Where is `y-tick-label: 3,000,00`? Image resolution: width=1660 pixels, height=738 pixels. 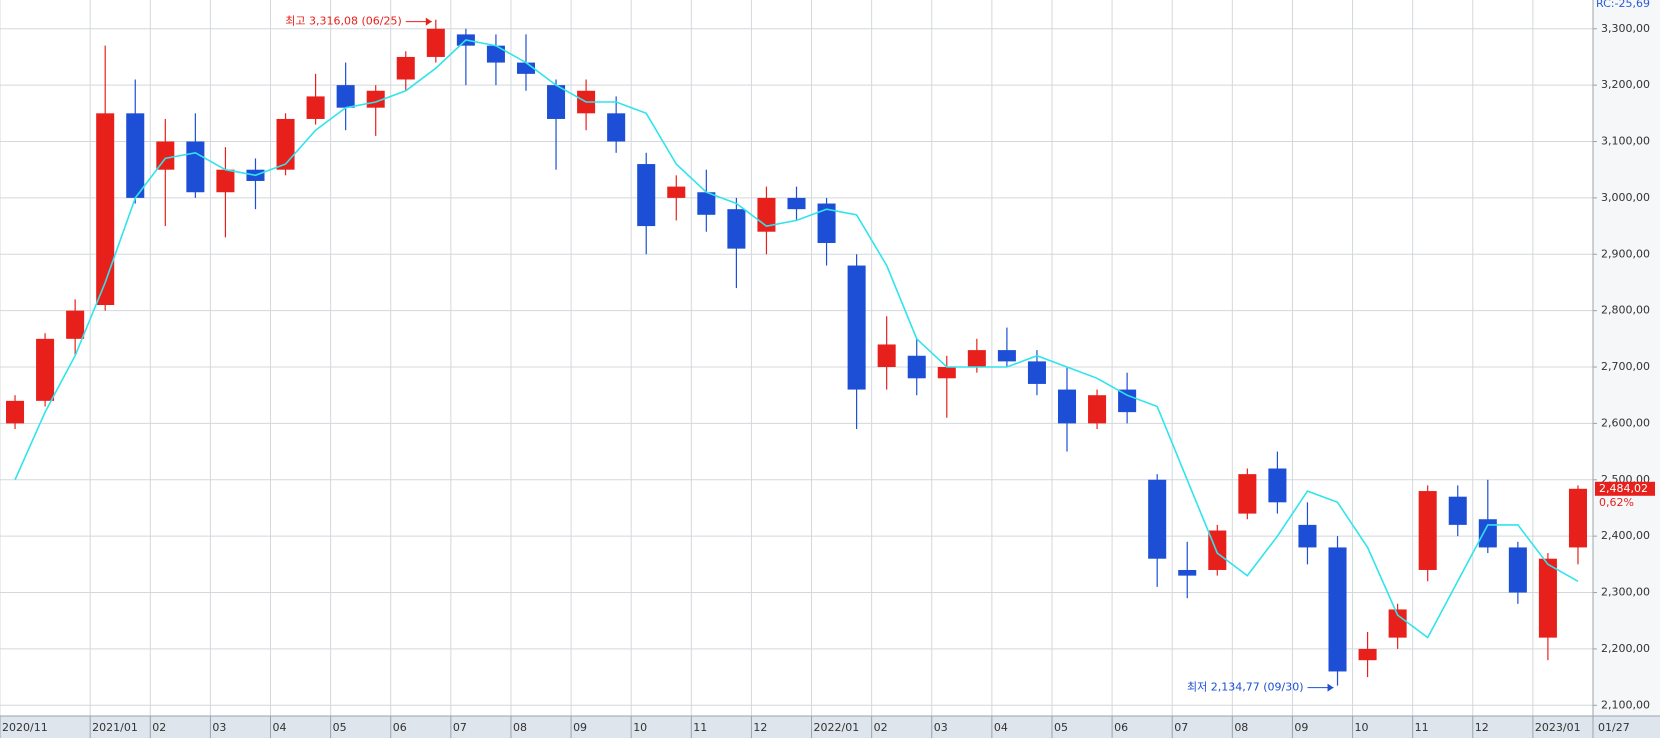
y-tick-label: 3,000,00 is located at coordinates (1625, 197).